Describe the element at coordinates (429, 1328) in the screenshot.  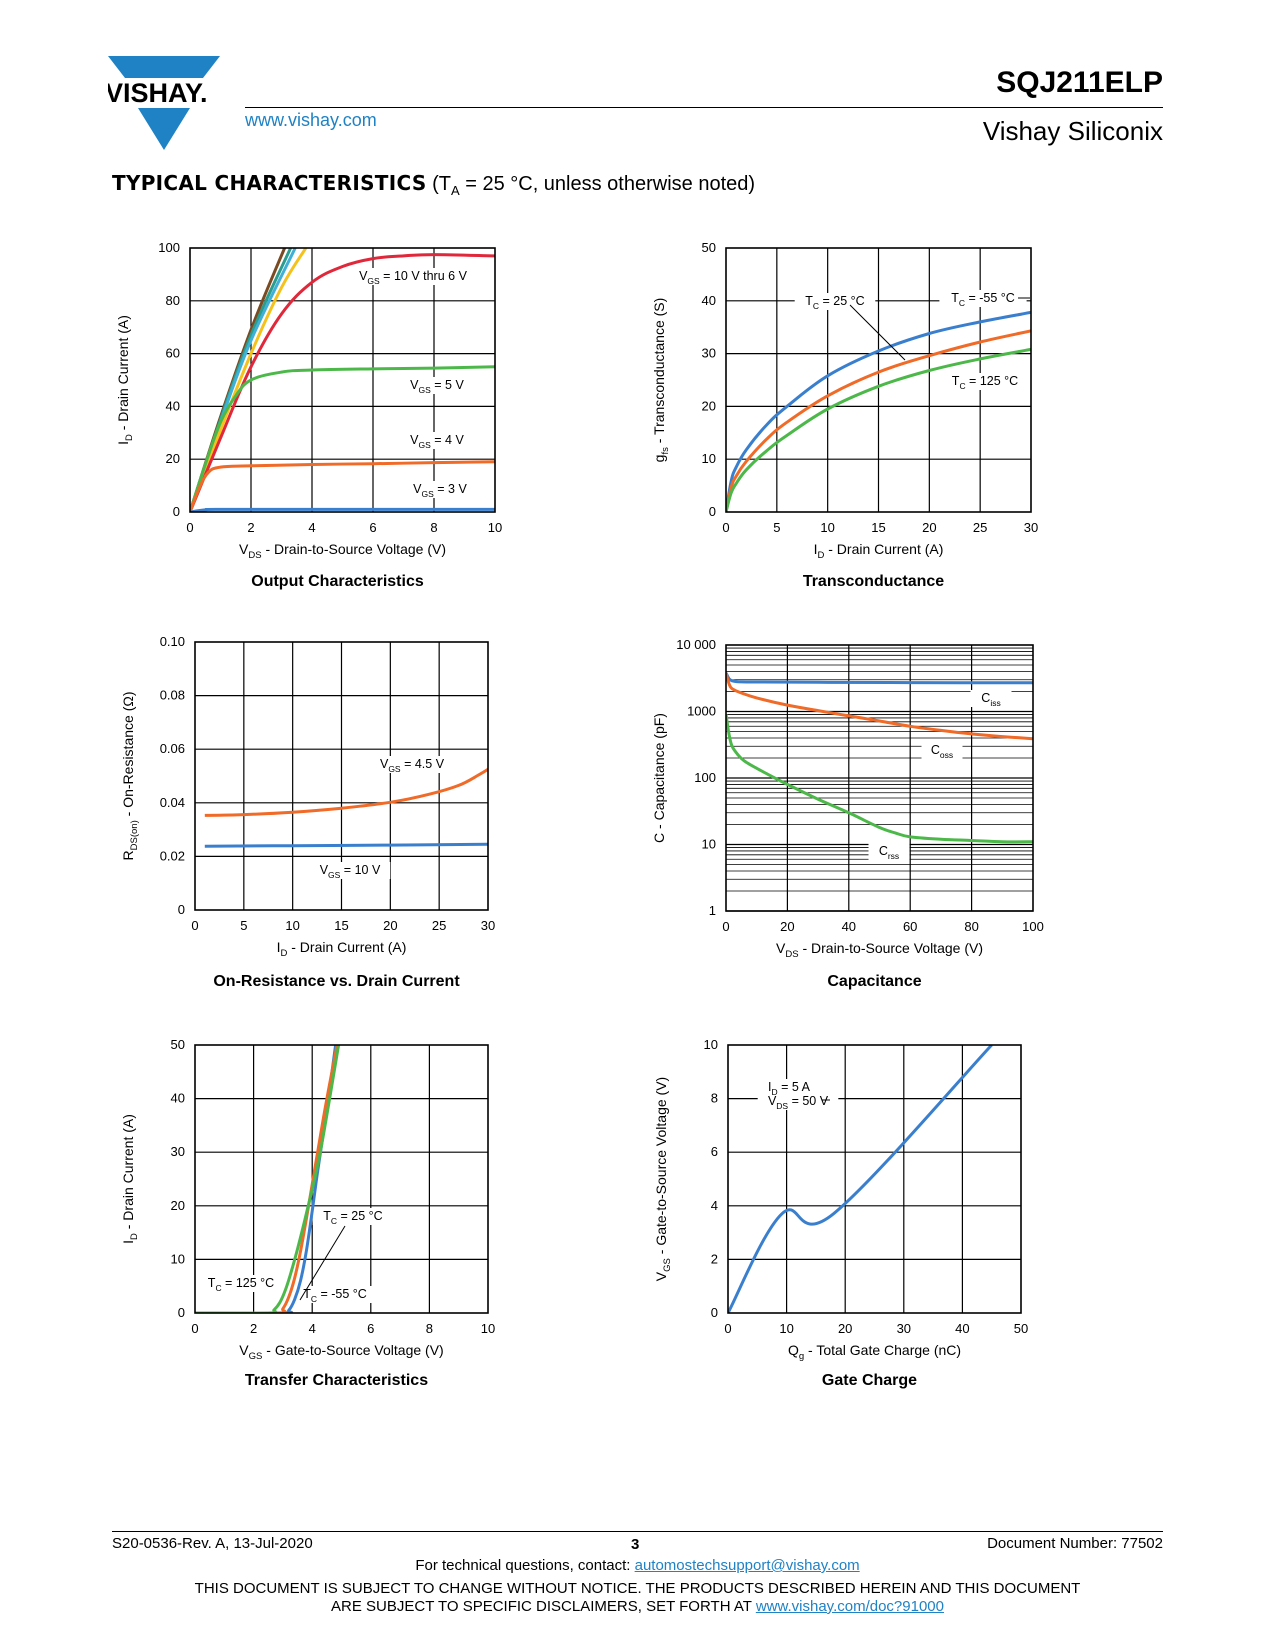
I see `x-tick-label: 8` at that location.